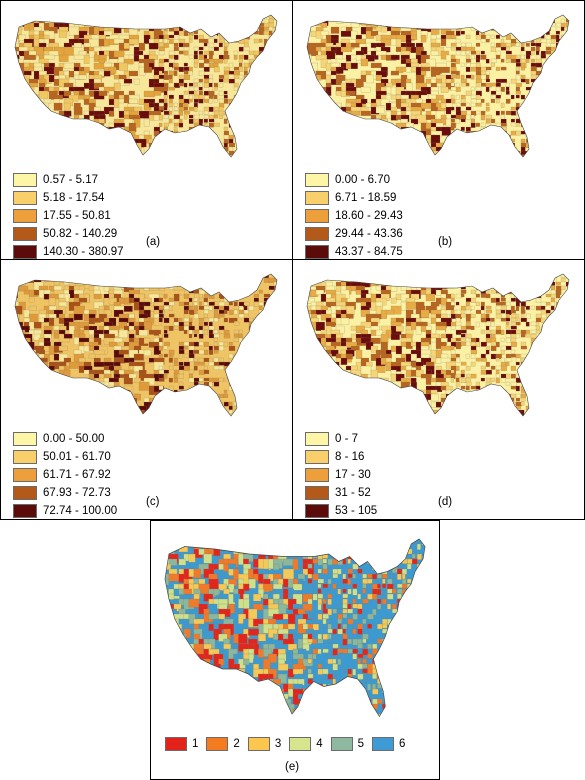 This screenshot has height=780, width=585. What do you see at coordinates (25, 457) in the screenshot?
I see `legend-swatch` at bounding box center [25, 457].